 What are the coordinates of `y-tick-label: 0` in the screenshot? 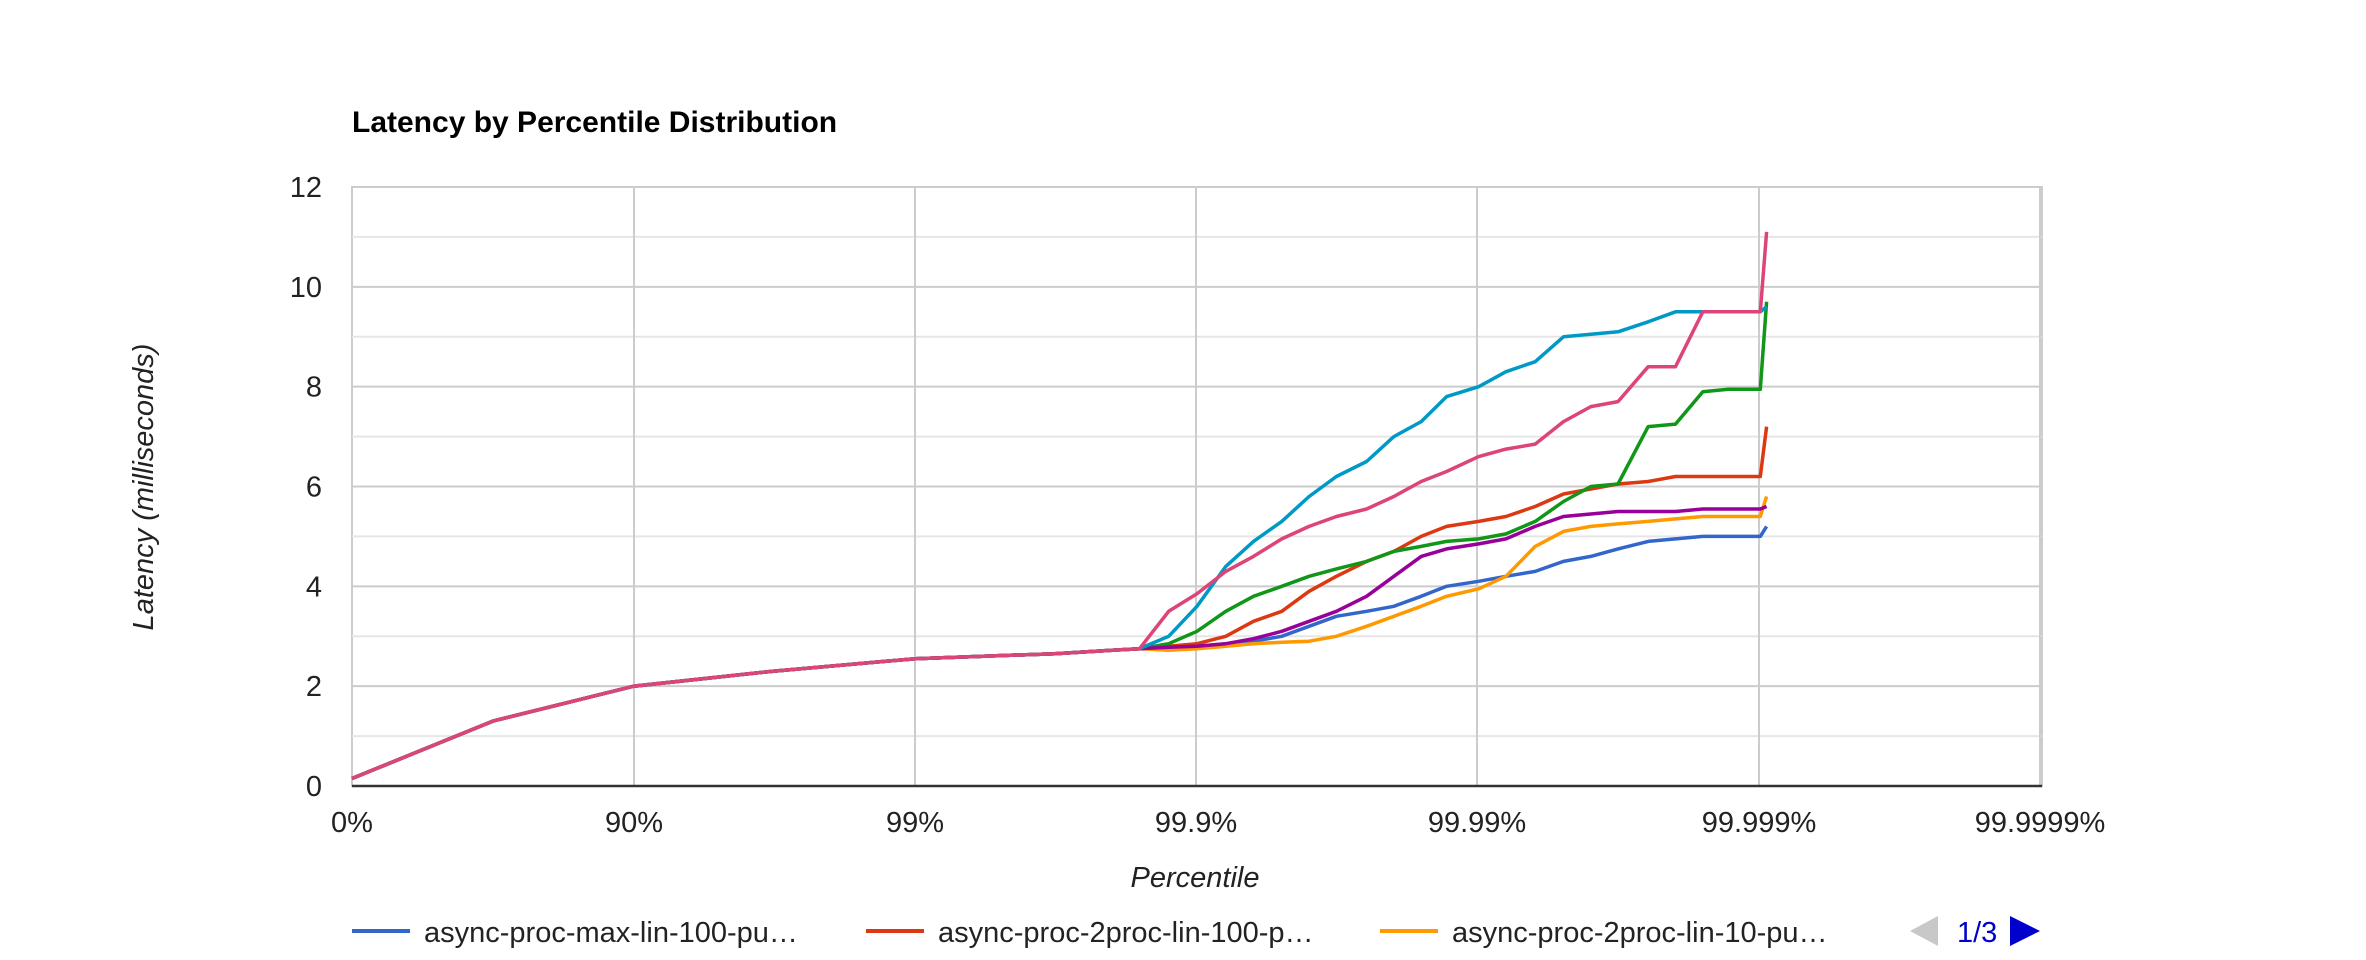 It's located at (314, 787).